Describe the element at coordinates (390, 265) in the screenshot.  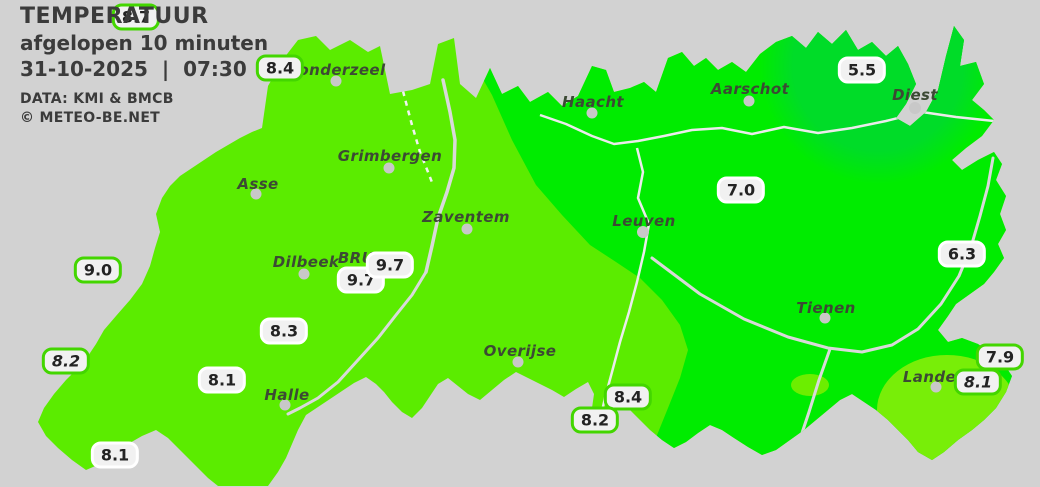
I see `temp-badge-brussels-1: 9.7` at that location.